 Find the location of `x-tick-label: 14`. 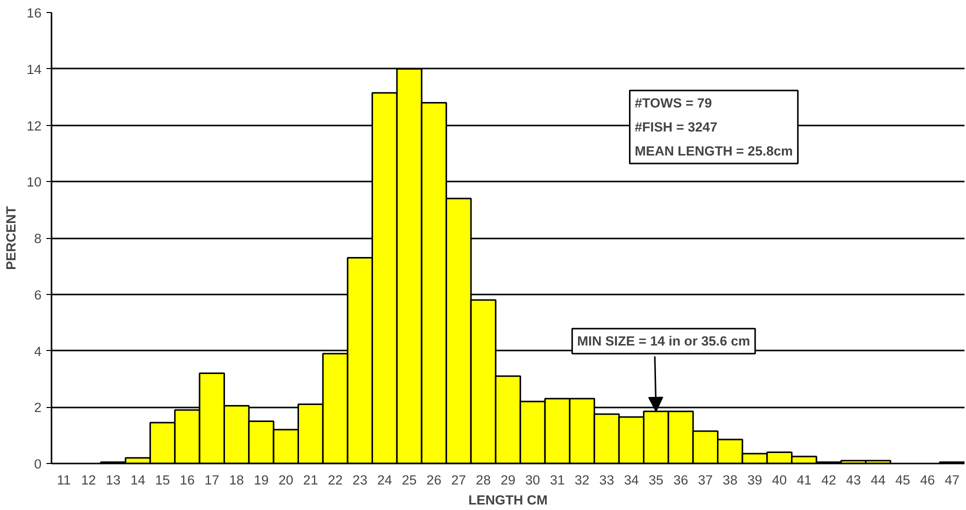

x-tick-label: 14 is located at coordinates (138, 480).